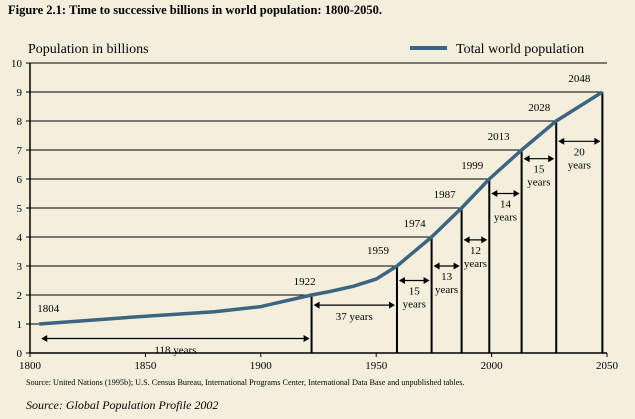 This screenshot has width=635, height=419. Describe the element at coordinates (499, 137) in the screenshot. I see `milestone-label: 2013` at that location.